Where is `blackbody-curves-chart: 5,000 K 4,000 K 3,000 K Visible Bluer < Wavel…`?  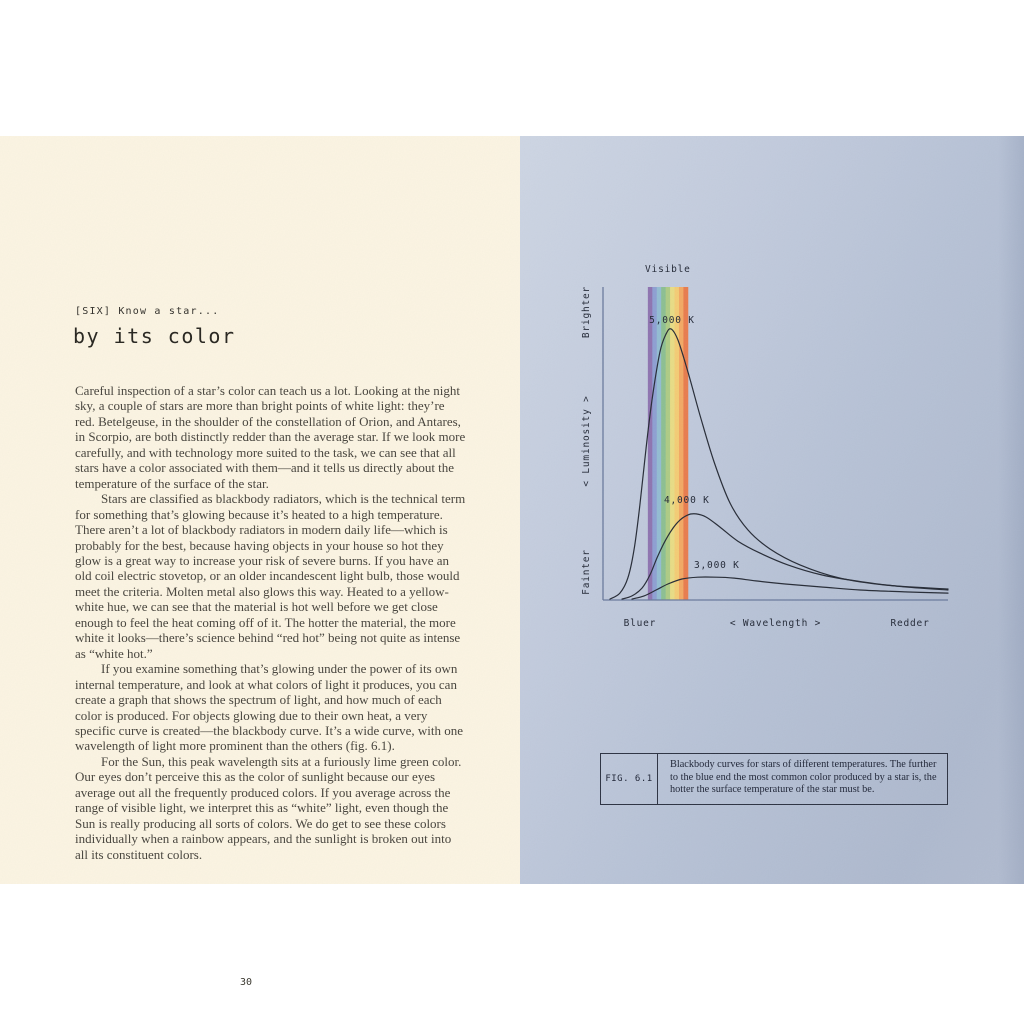
blackbody-curves-chart: 5,000 K 4,000 K 3,000 K Visible Bluer < Wavel… is located at coordinates (765, 446).